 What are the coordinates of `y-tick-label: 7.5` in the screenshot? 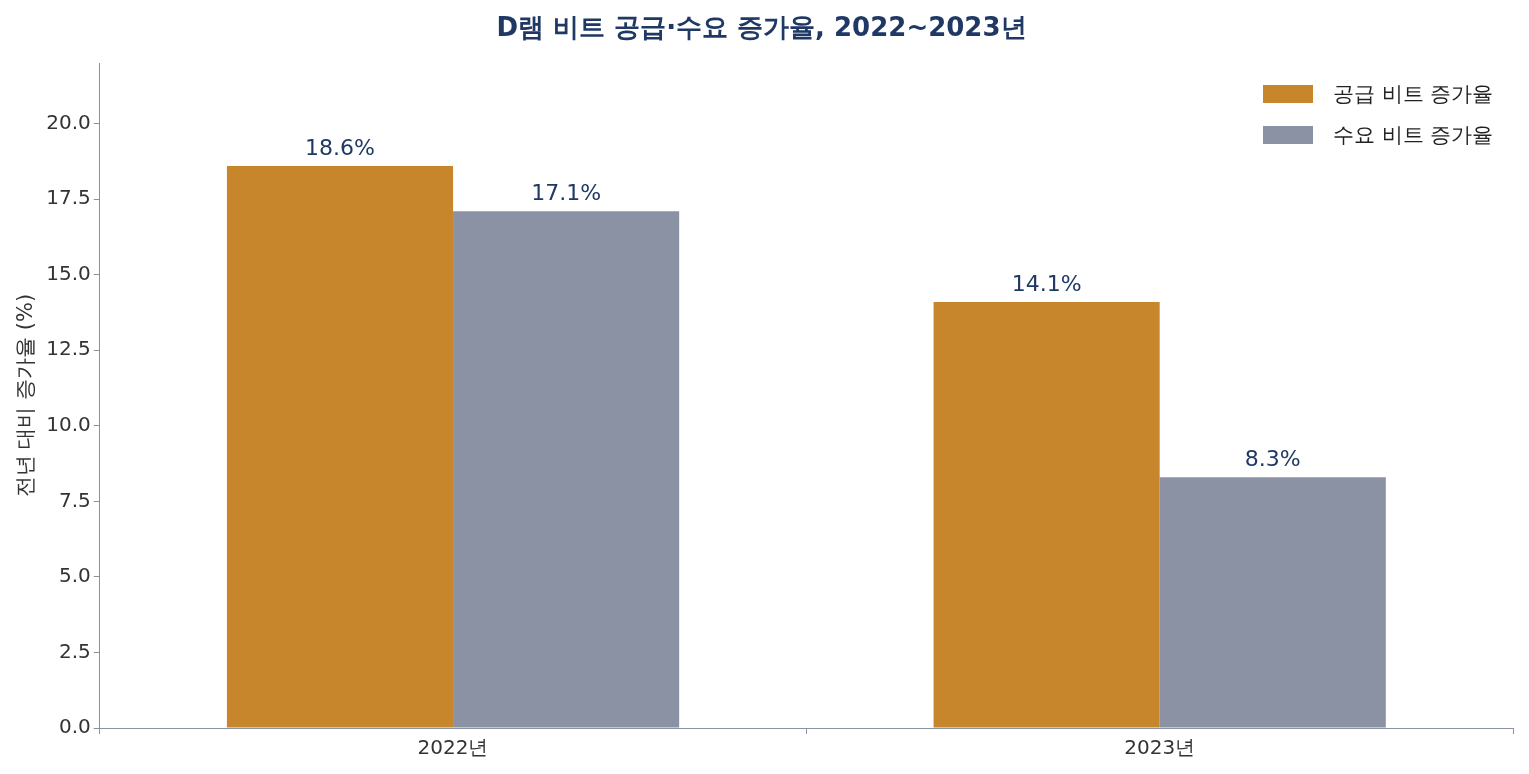 It's located at (74, 499).